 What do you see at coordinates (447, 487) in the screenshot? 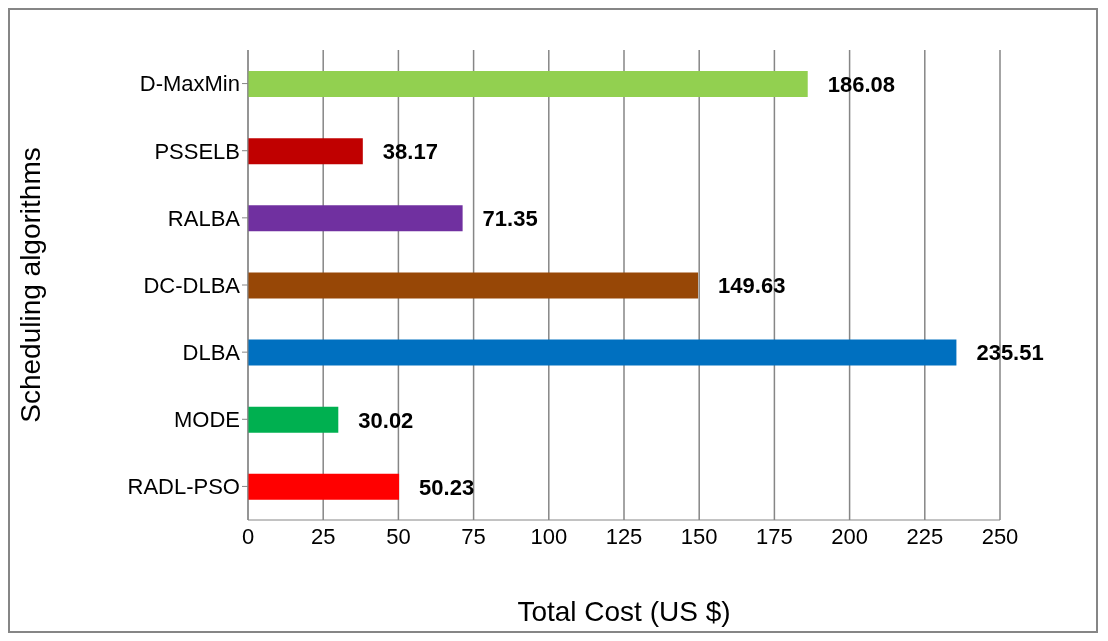
I see `data-label: 50.23` at bounding box center [447, 487].